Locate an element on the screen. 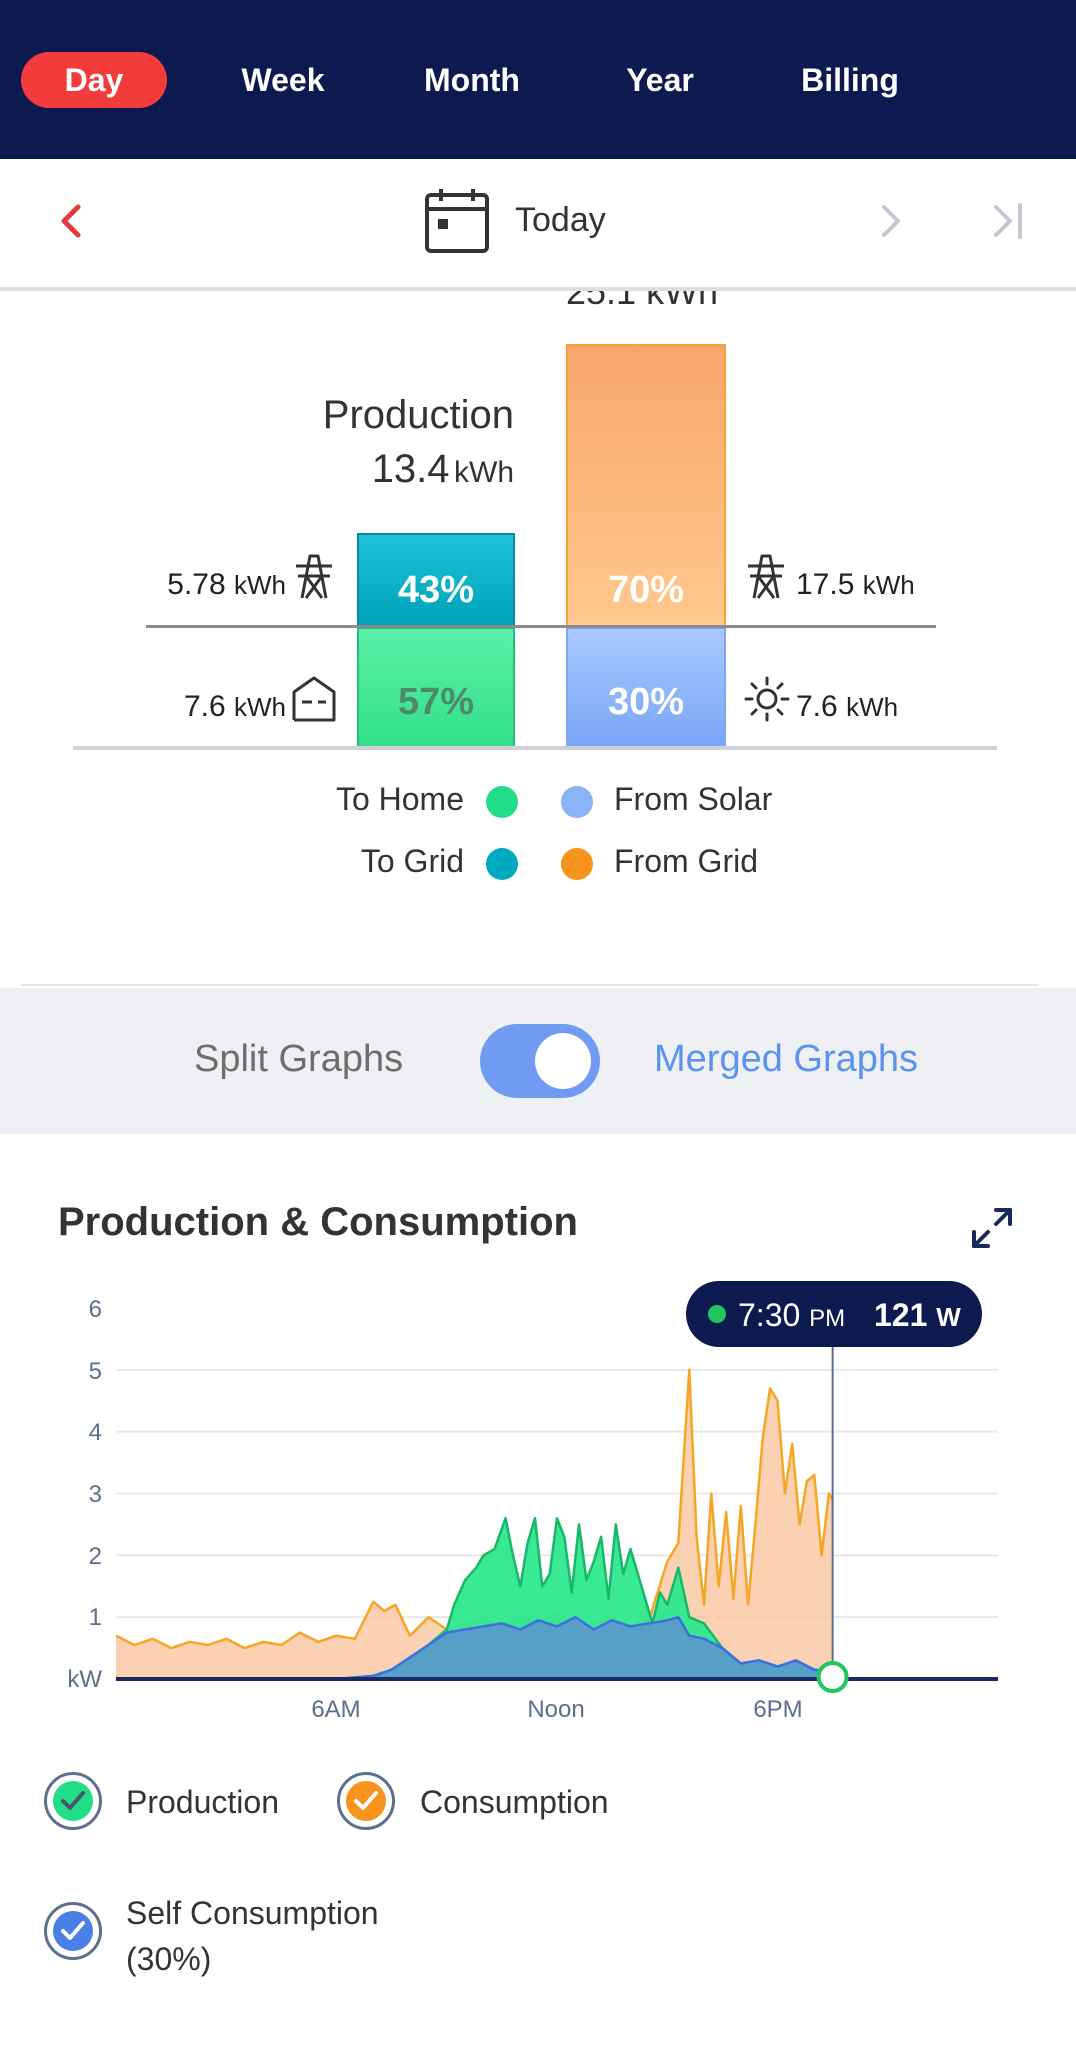 The height and width of the screenshot is (2046, 1076). consumption-checkbox is located at coordinates (366, 1801).